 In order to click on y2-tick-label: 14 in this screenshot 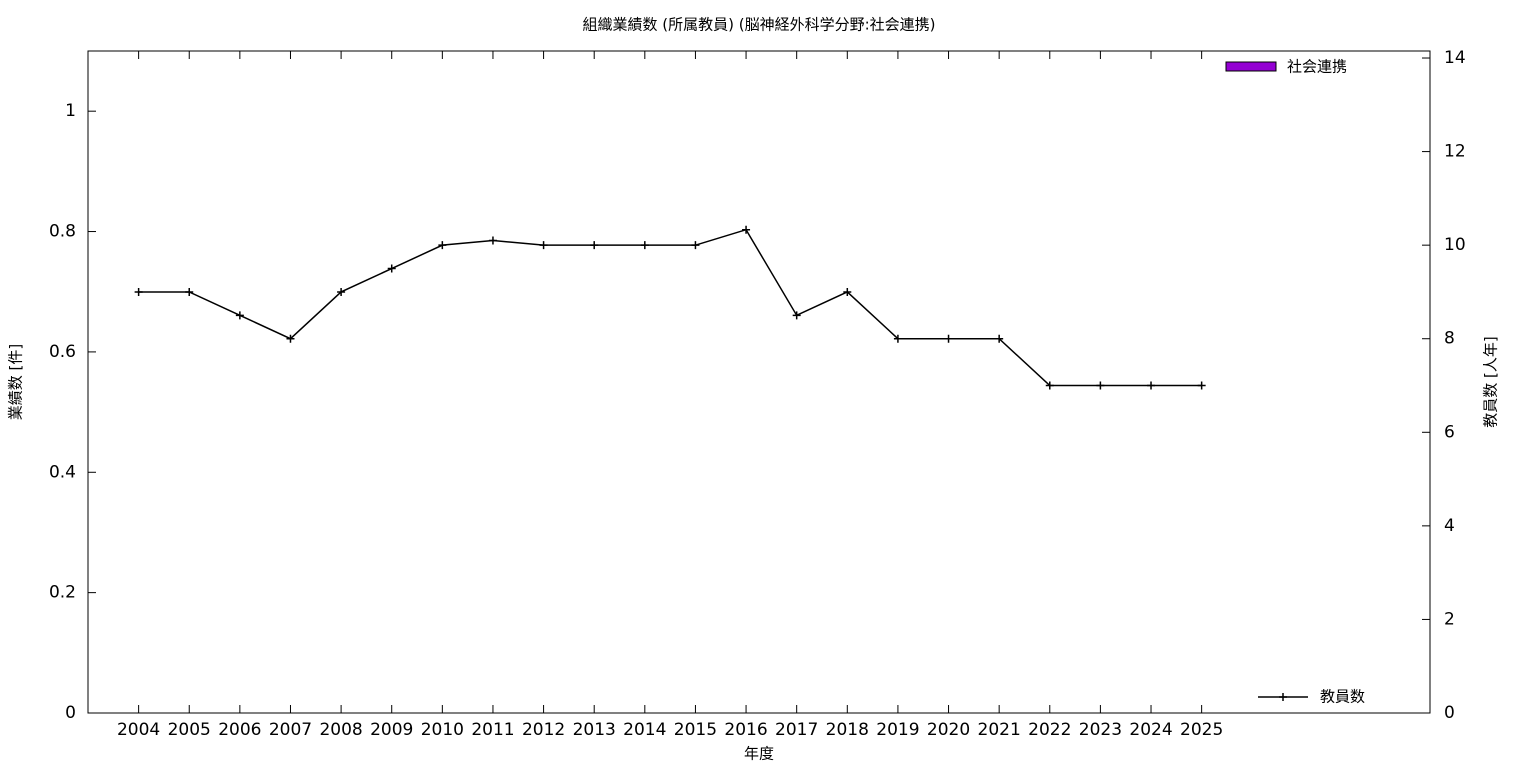, I will do `click(1455, 58)`.